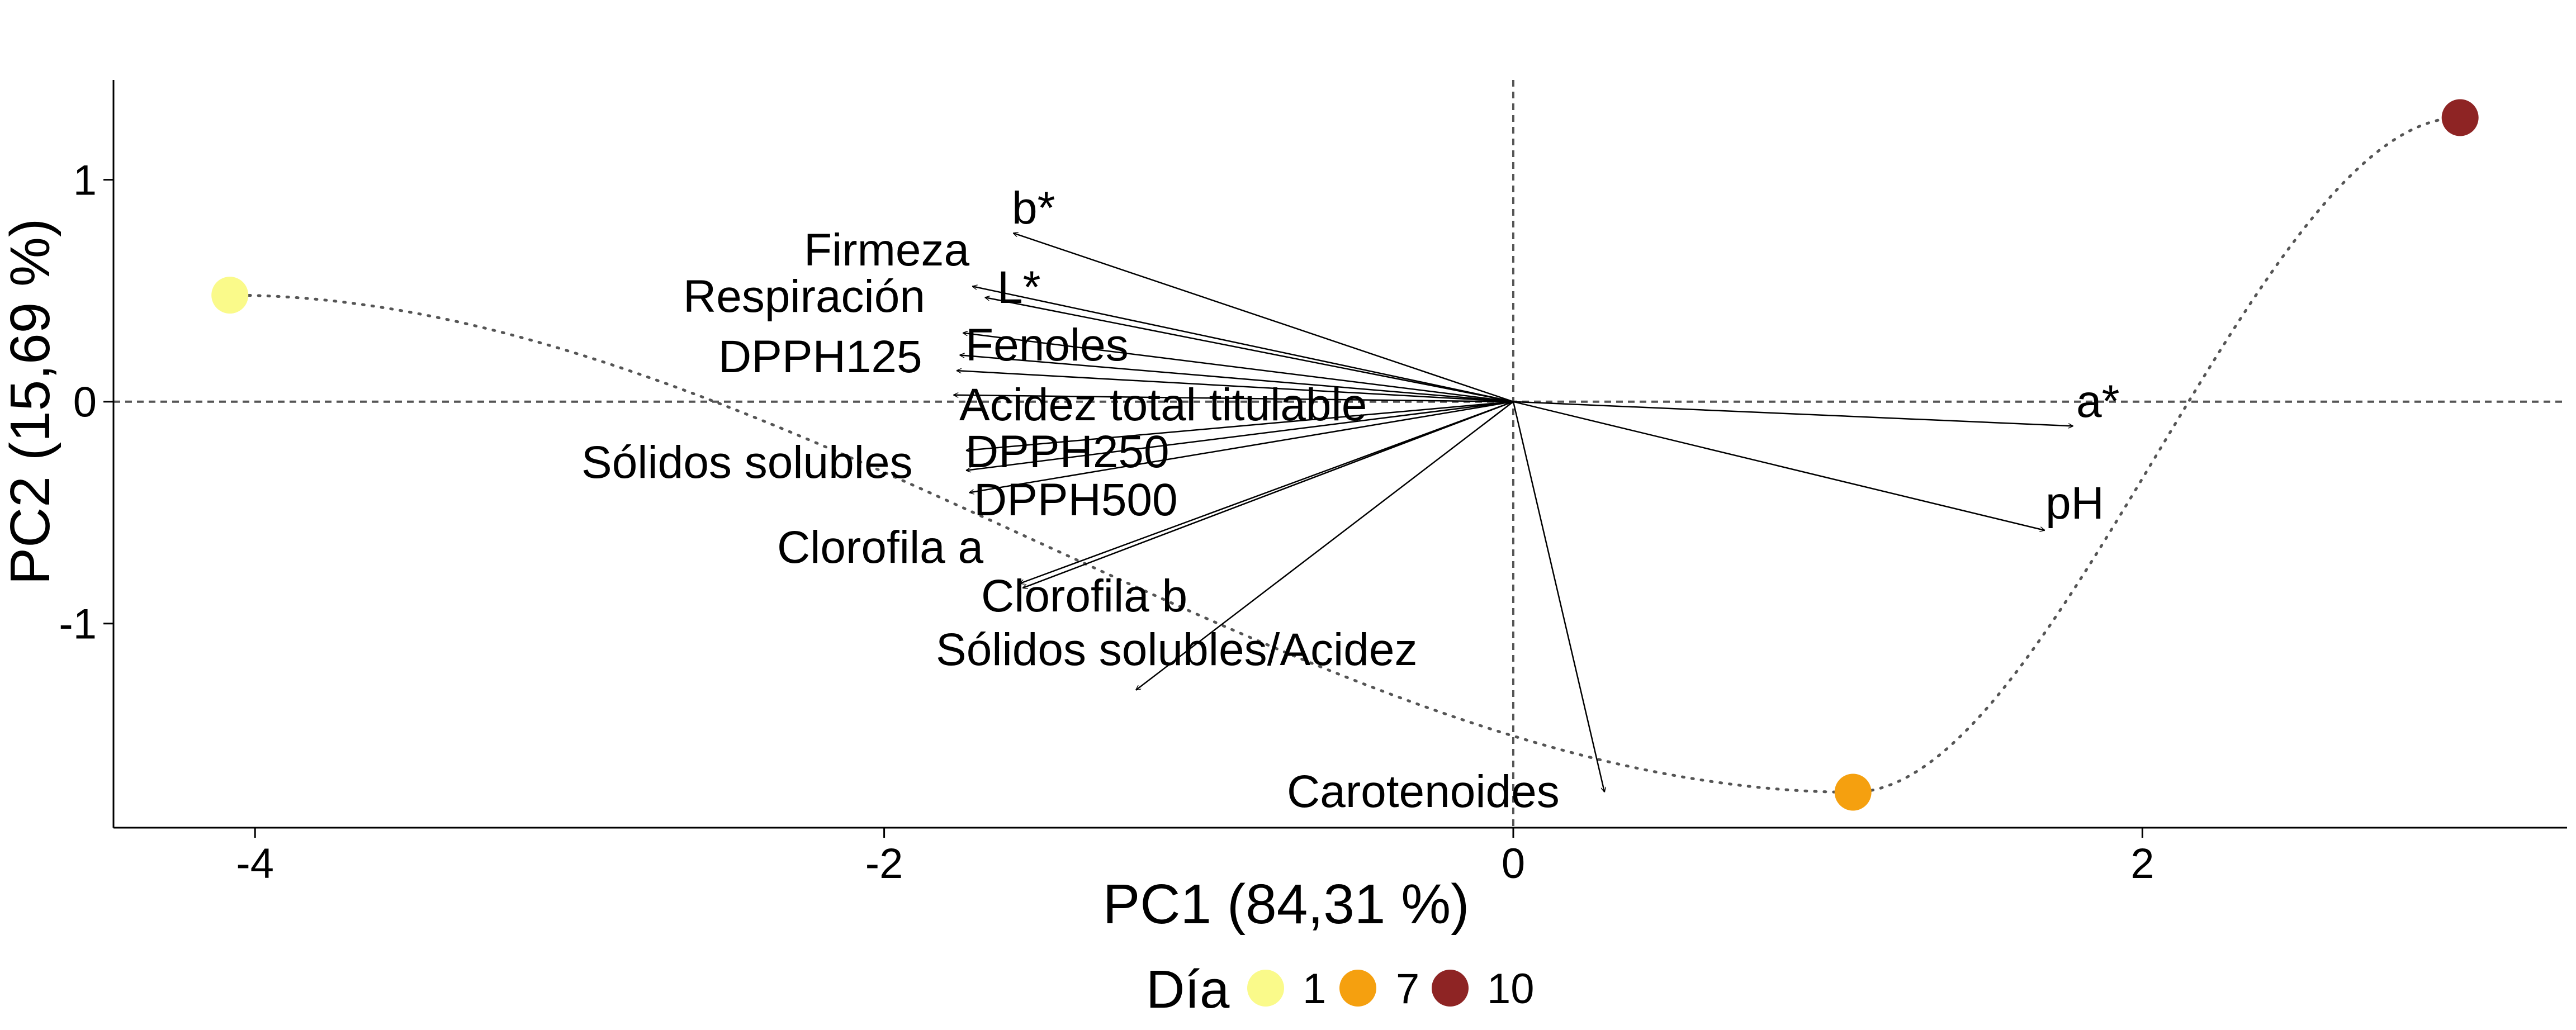  I want to click on loading-label-dpph250: DPPH250, so click(1067, 452).